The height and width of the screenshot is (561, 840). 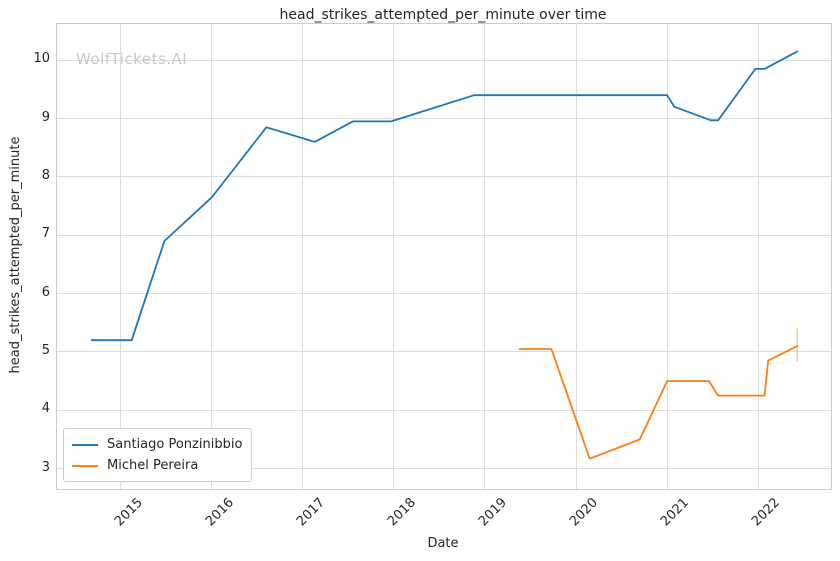 What do you see at coordinates (45, 117) in the screenshot?
I see `y-tick-label: 9` at bounding box center [45, 117].